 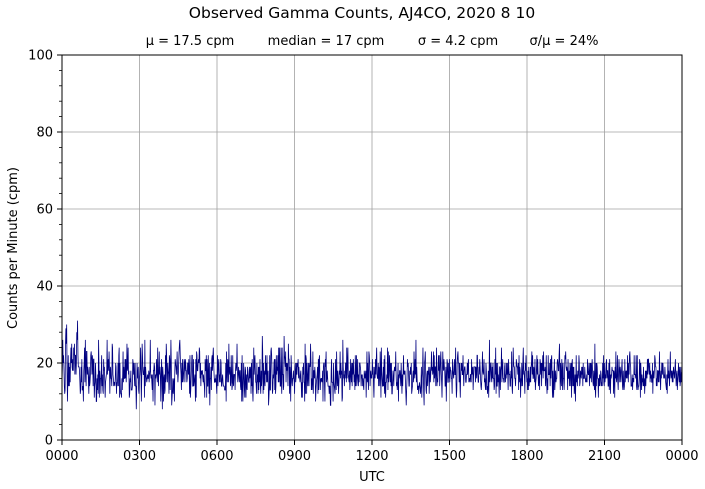 What do you see at coordinates (372, 477) in the screenshot?
I see `x-axis-label: UTC` at bounding box center [372, 477].